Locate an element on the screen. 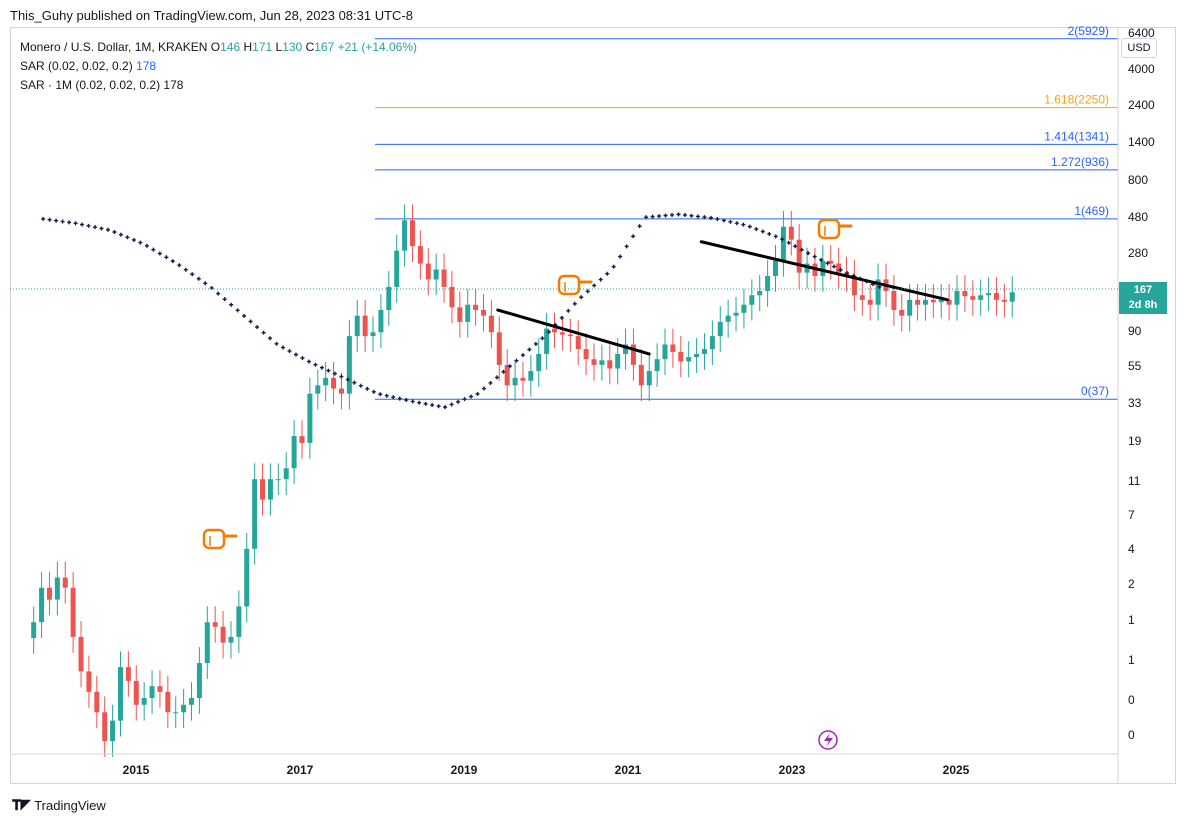 The height and width of the screenshot is (824, 1187). fib-level-label: 1.414(1341) is located at coordinates (1076, 136).